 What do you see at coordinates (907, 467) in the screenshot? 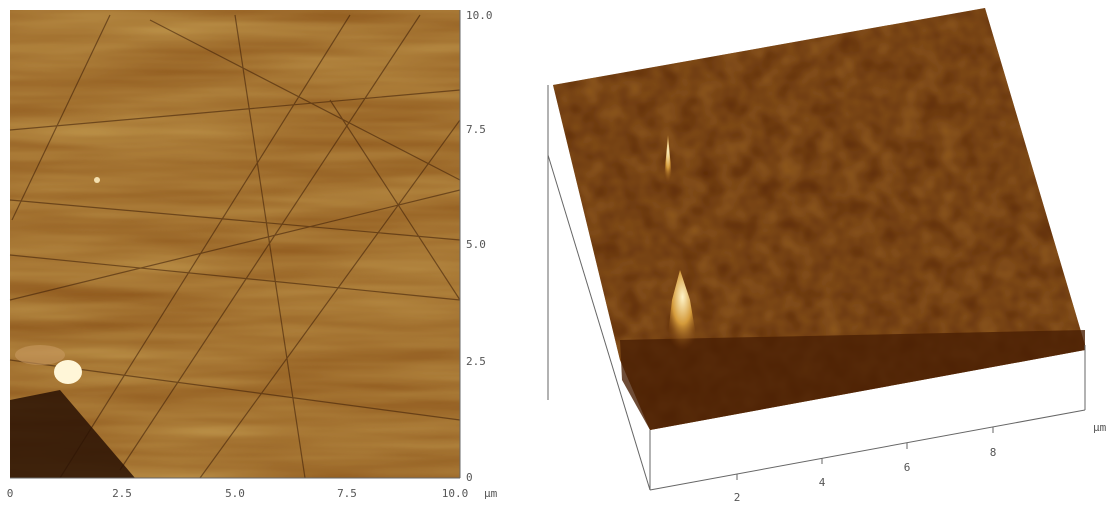
I see `x-tick-label: 6` at bounding box center [907, 467].